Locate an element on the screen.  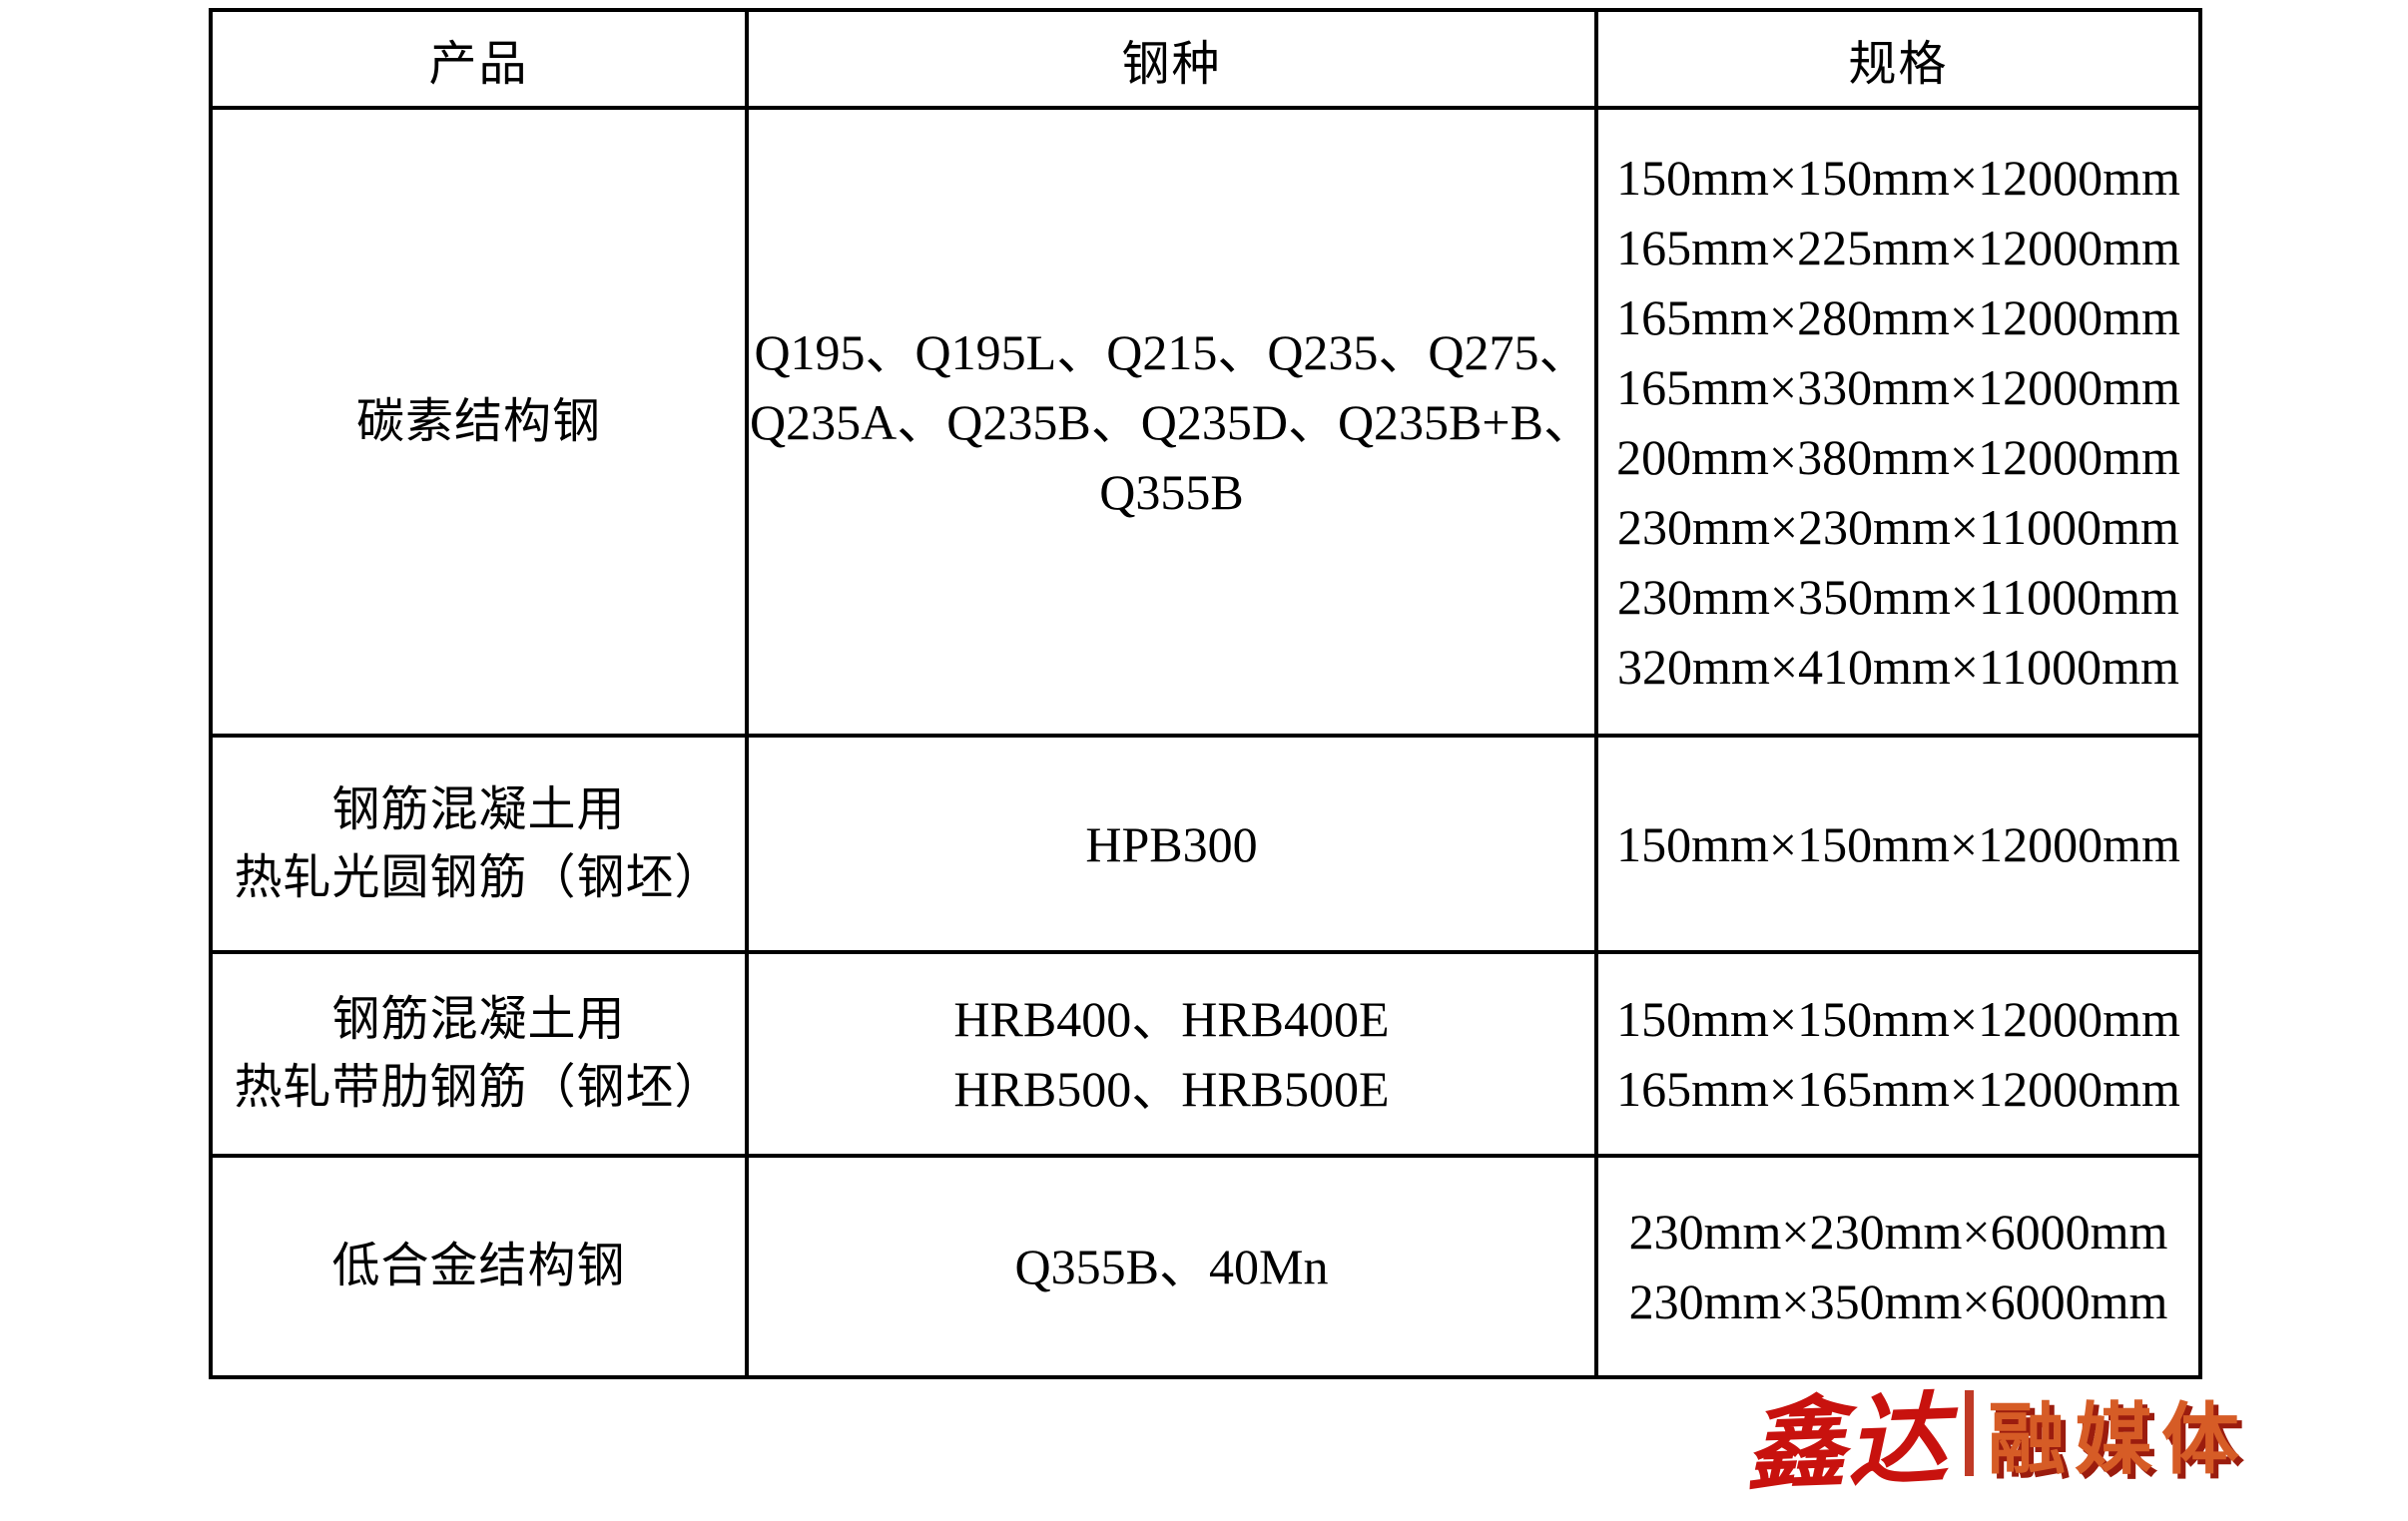
spec-line: 230mm×350mm×11000mm is located at coordinates (1898, 596).